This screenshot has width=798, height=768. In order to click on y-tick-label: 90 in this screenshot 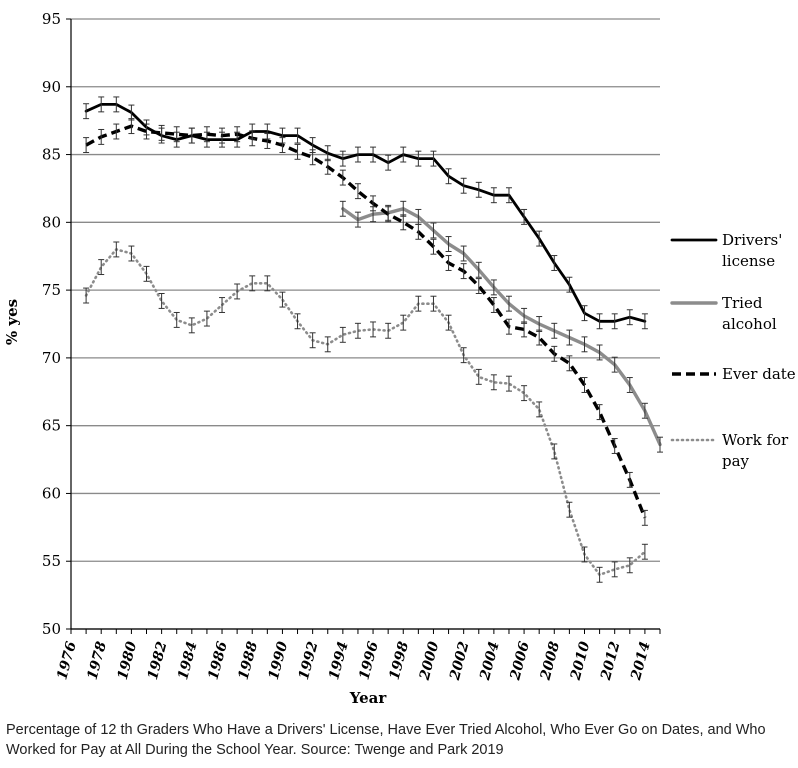, I will do `click(51, 87)`.